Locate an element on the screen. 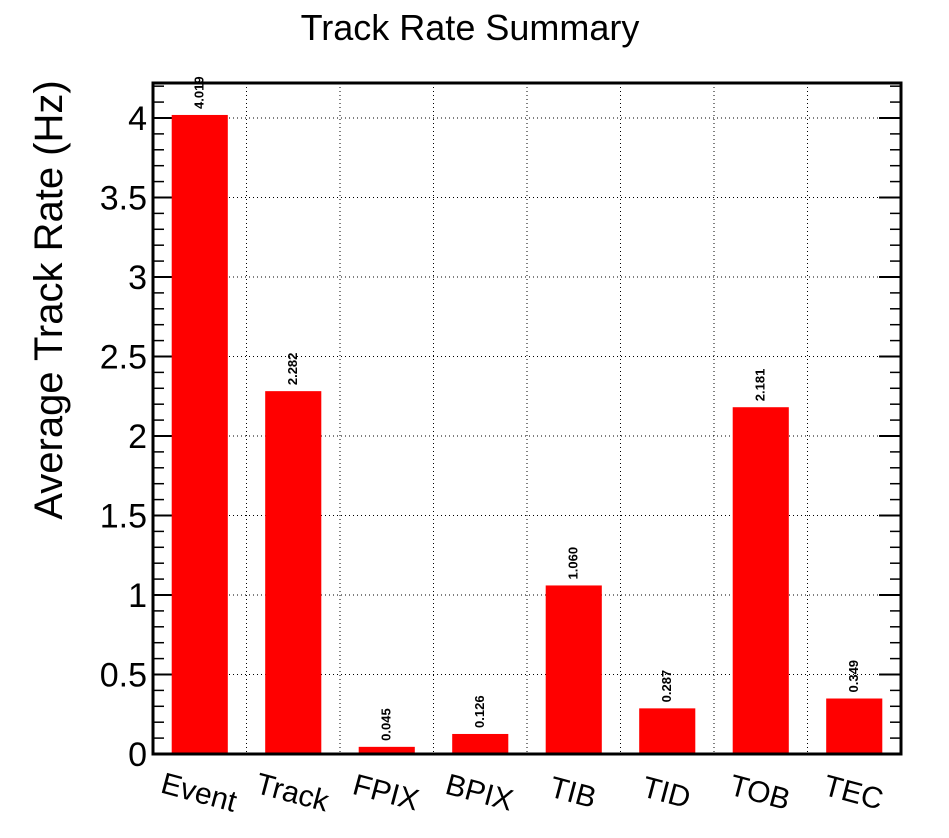  data-label-track: 2.282 is located at coordinates (292, 369).